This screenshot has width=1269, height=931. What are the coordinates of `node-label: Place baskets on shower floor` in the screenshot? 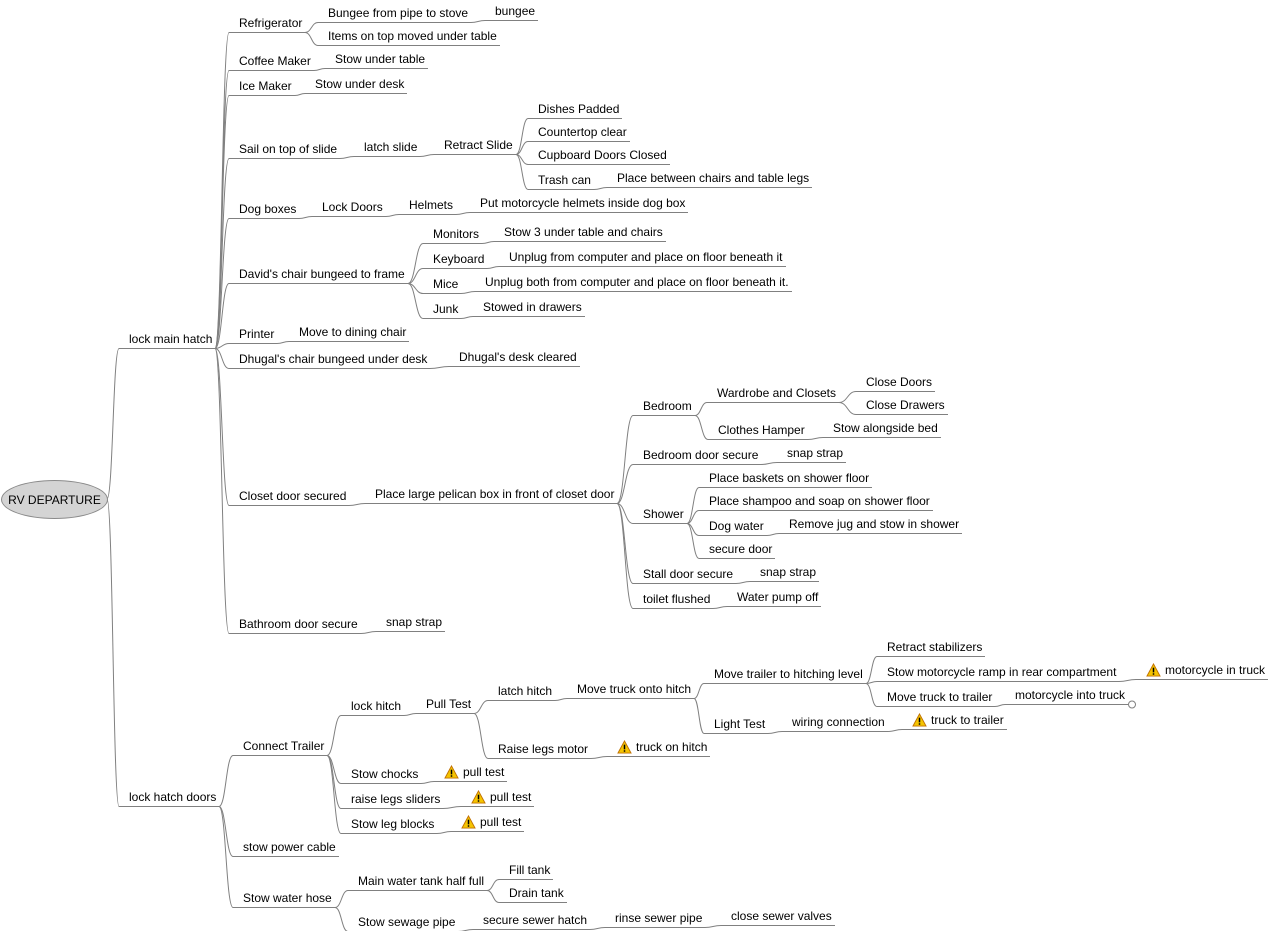 It's located at (789, 478).